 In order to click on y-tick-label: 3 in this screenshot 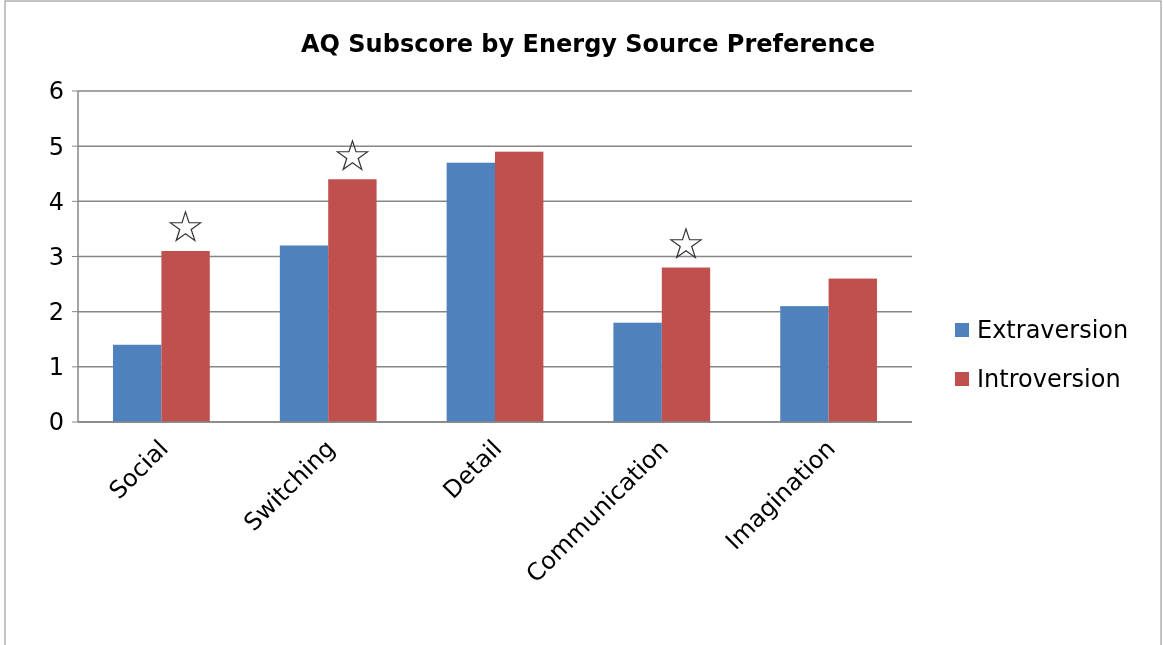, I will do `click(56, 256)`.